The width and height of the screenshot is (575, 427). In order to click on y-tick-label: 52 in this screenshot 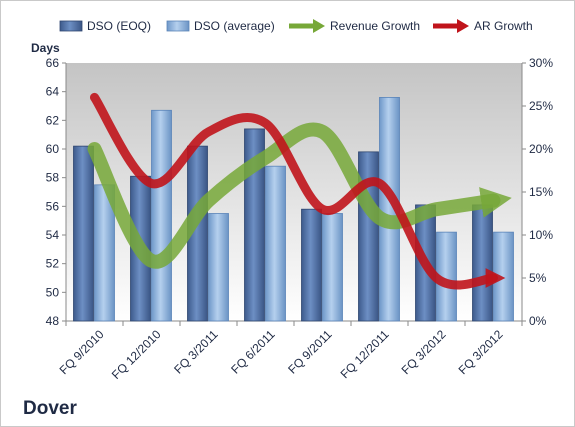, I will do `click(53, 264)`.